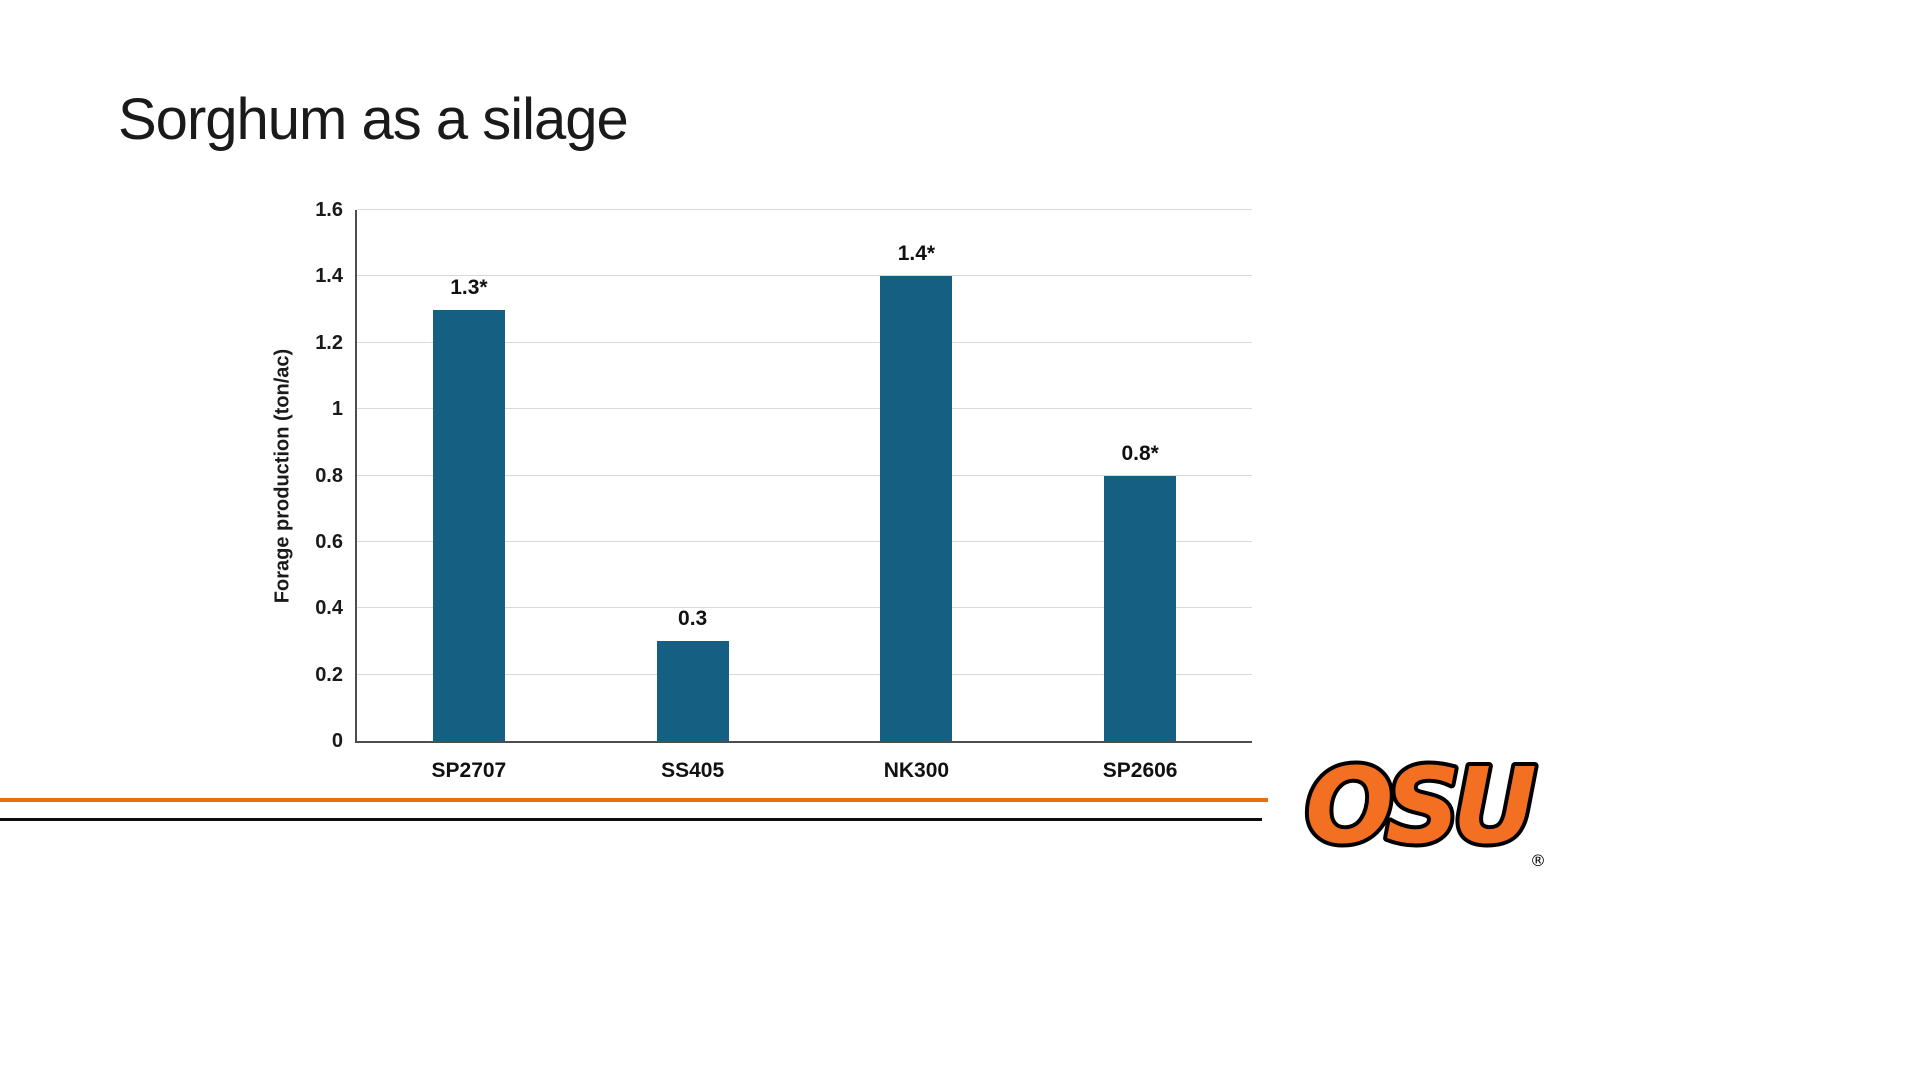 This screenshot has height=1080, width=1920. What do you see at coordinates (329, 674) in the screenshot?
I see `y-tick-label: 0.2` at bounding box center [329, 674].